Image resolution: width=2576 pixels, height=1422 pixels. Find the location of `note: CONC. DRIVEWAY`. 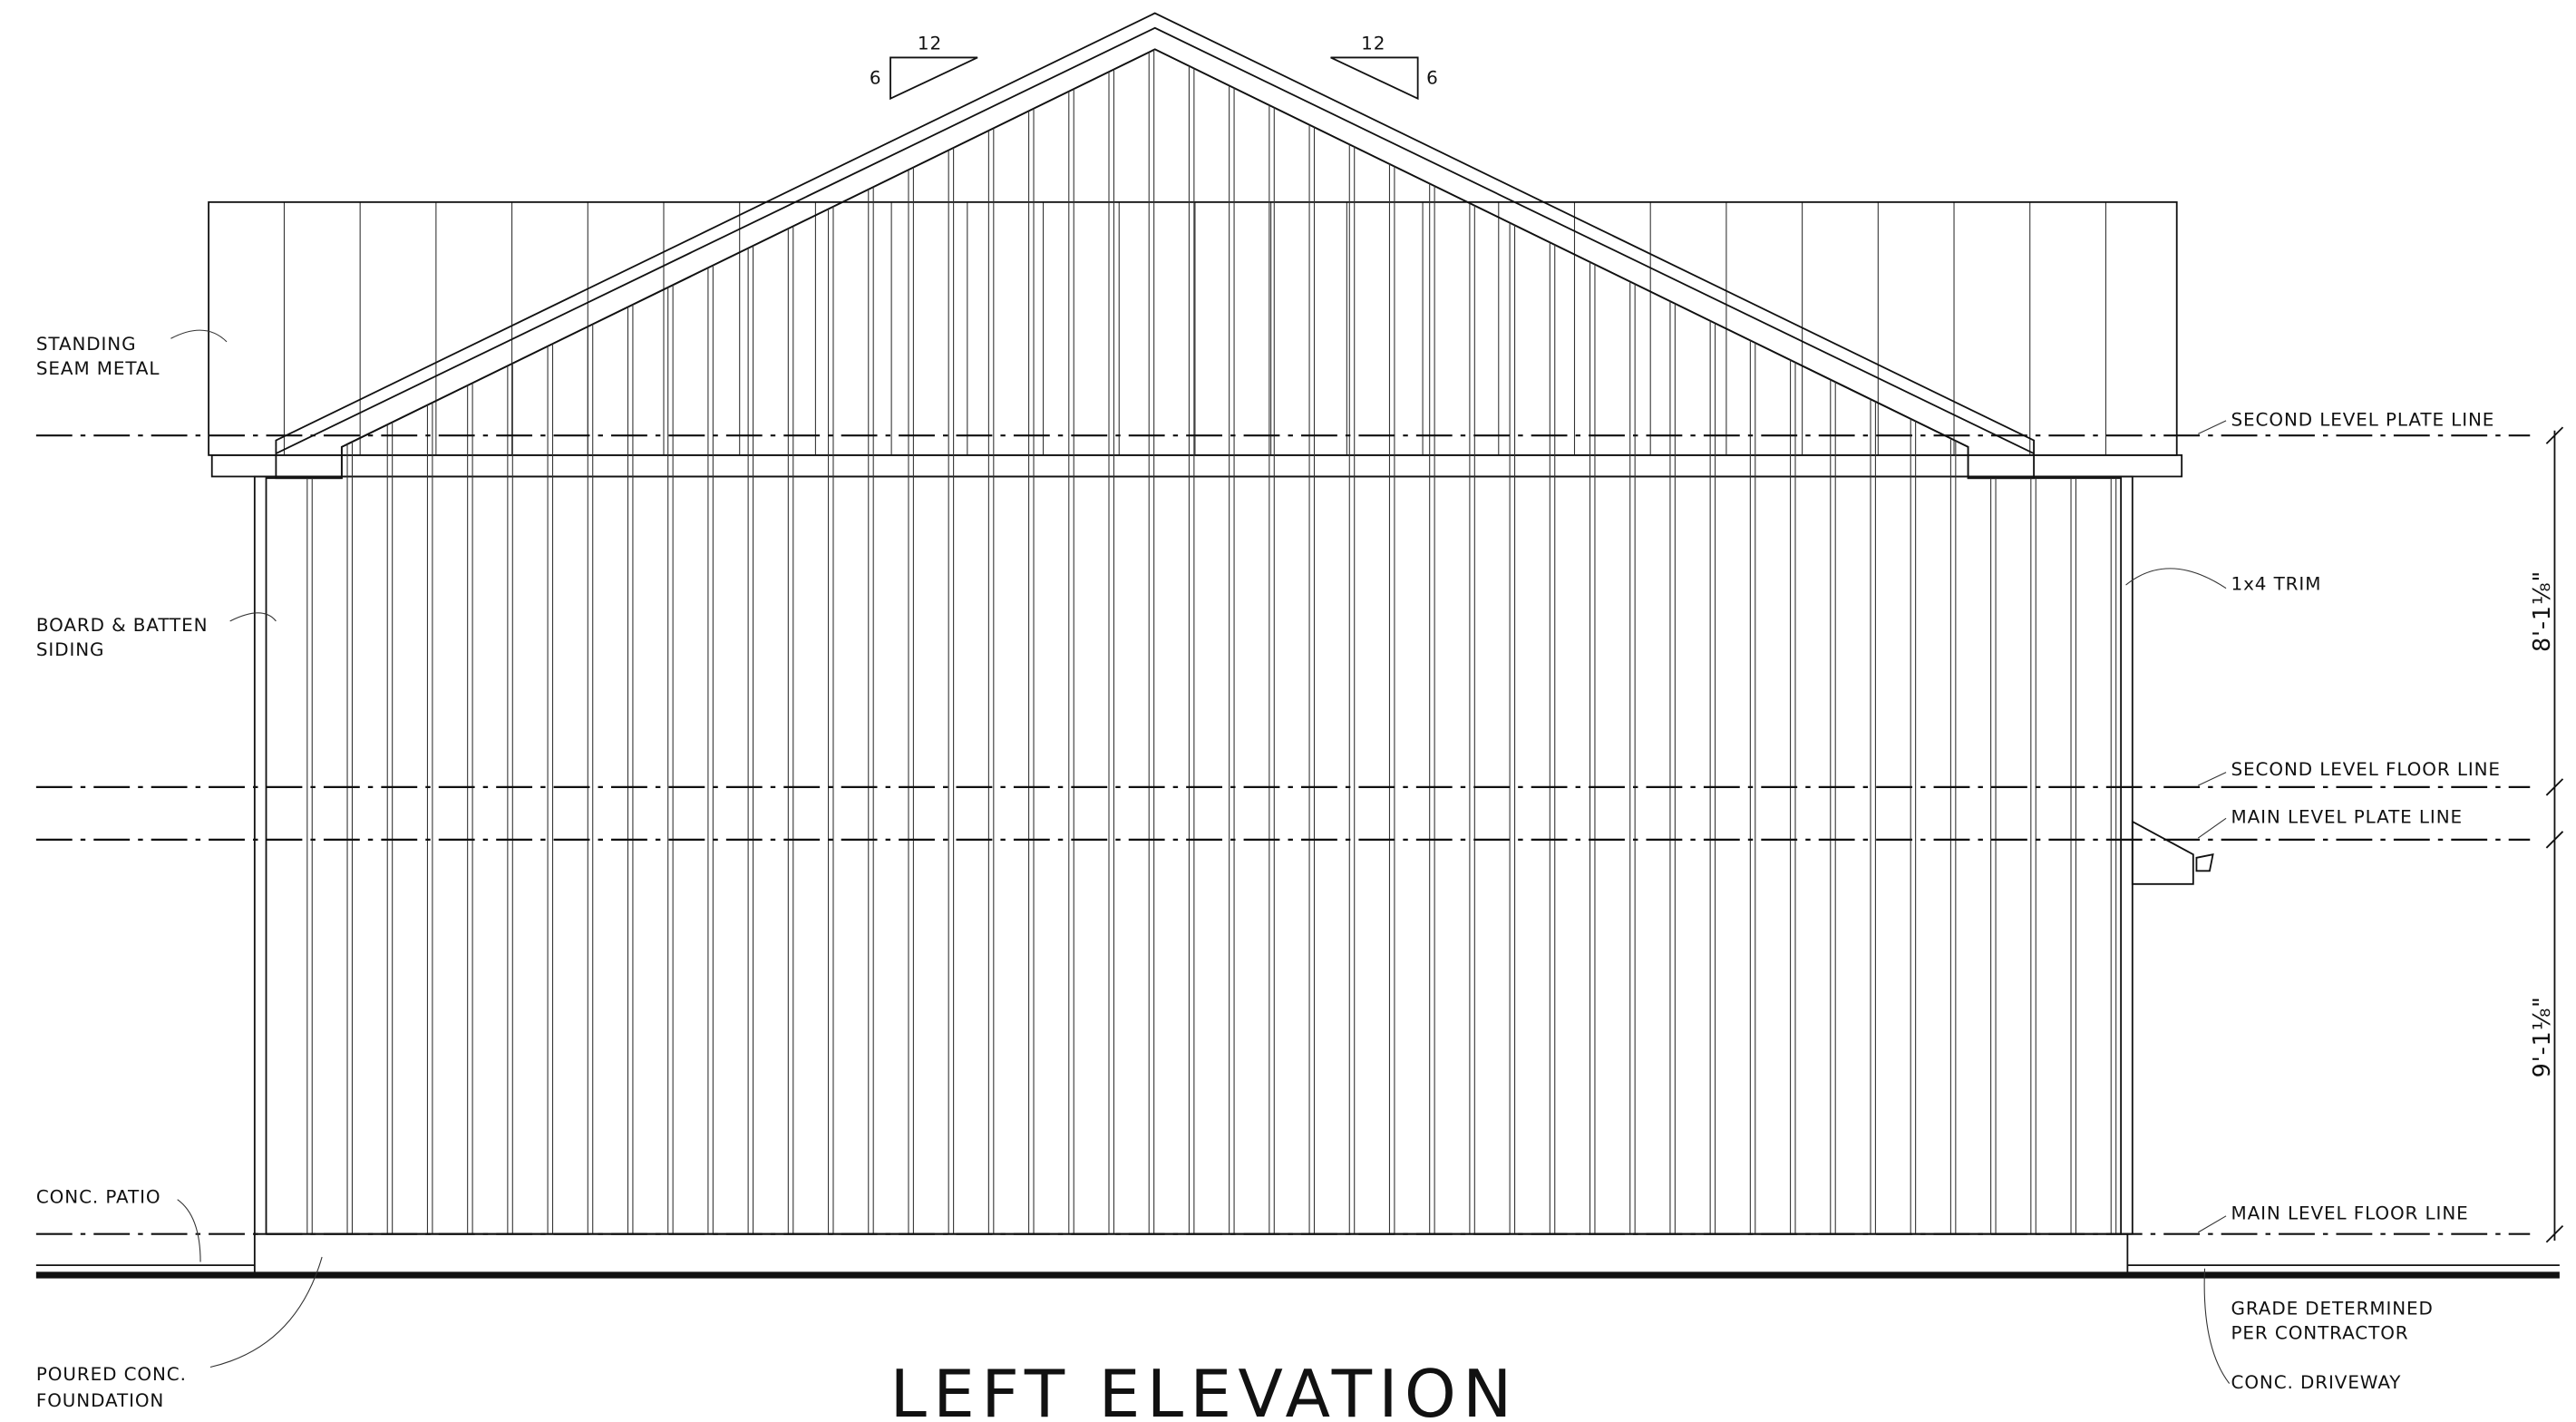

note: CONC. DRIVEWAY is located at coordinates (2316, 1382).